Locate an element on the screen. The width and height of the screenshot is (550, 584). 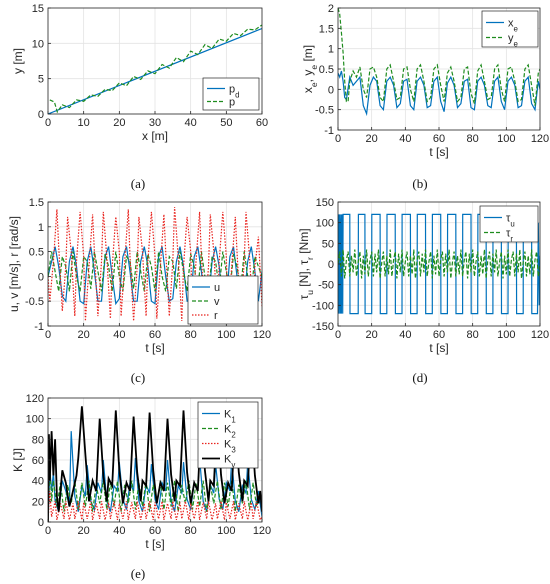
y-axis-label: u, v [m/s], r [rad/s] is located at coordinates (14, 264).